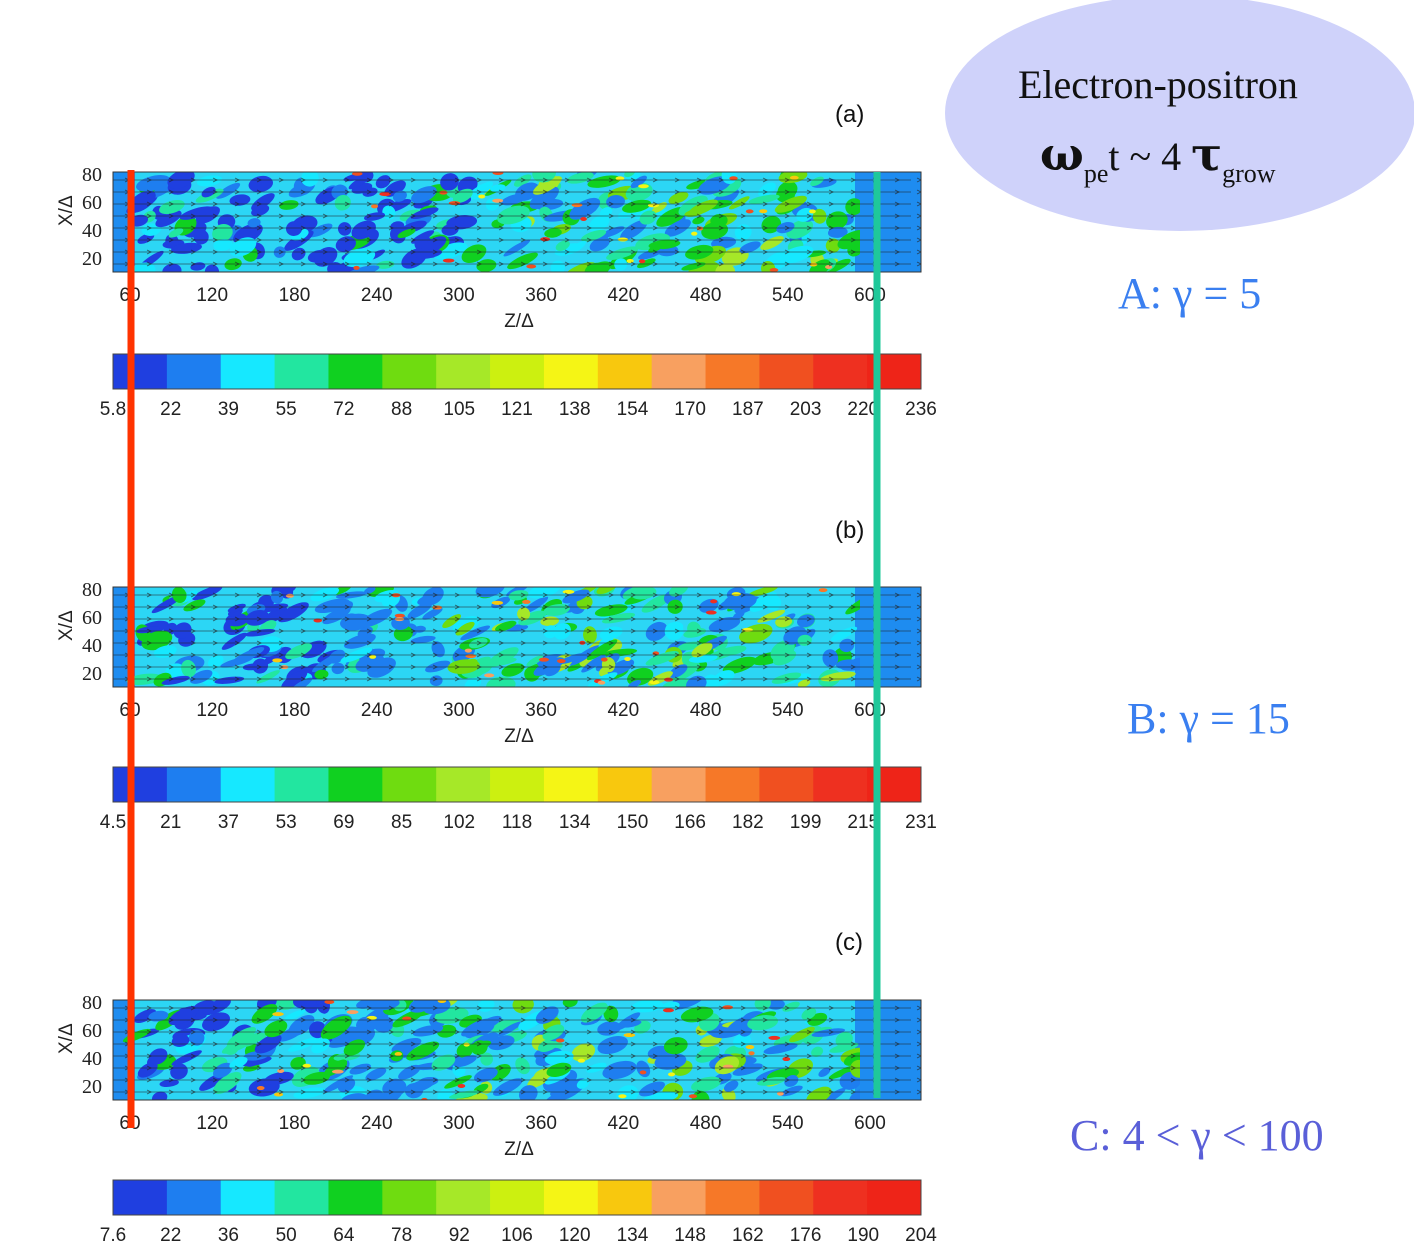 This screenshot has width=1414, height=1259. I want to click on x-tick-label: 420, so click(623, 295).